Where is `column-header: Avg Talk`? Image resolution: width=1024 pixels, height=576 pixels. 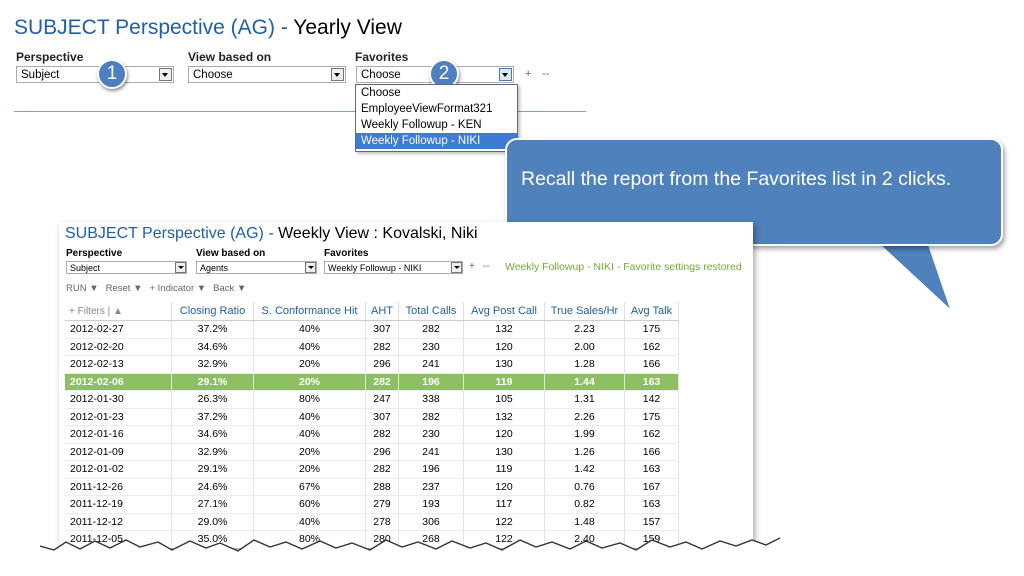 column-header: Avg Talk is located at coordinates (651, 311).